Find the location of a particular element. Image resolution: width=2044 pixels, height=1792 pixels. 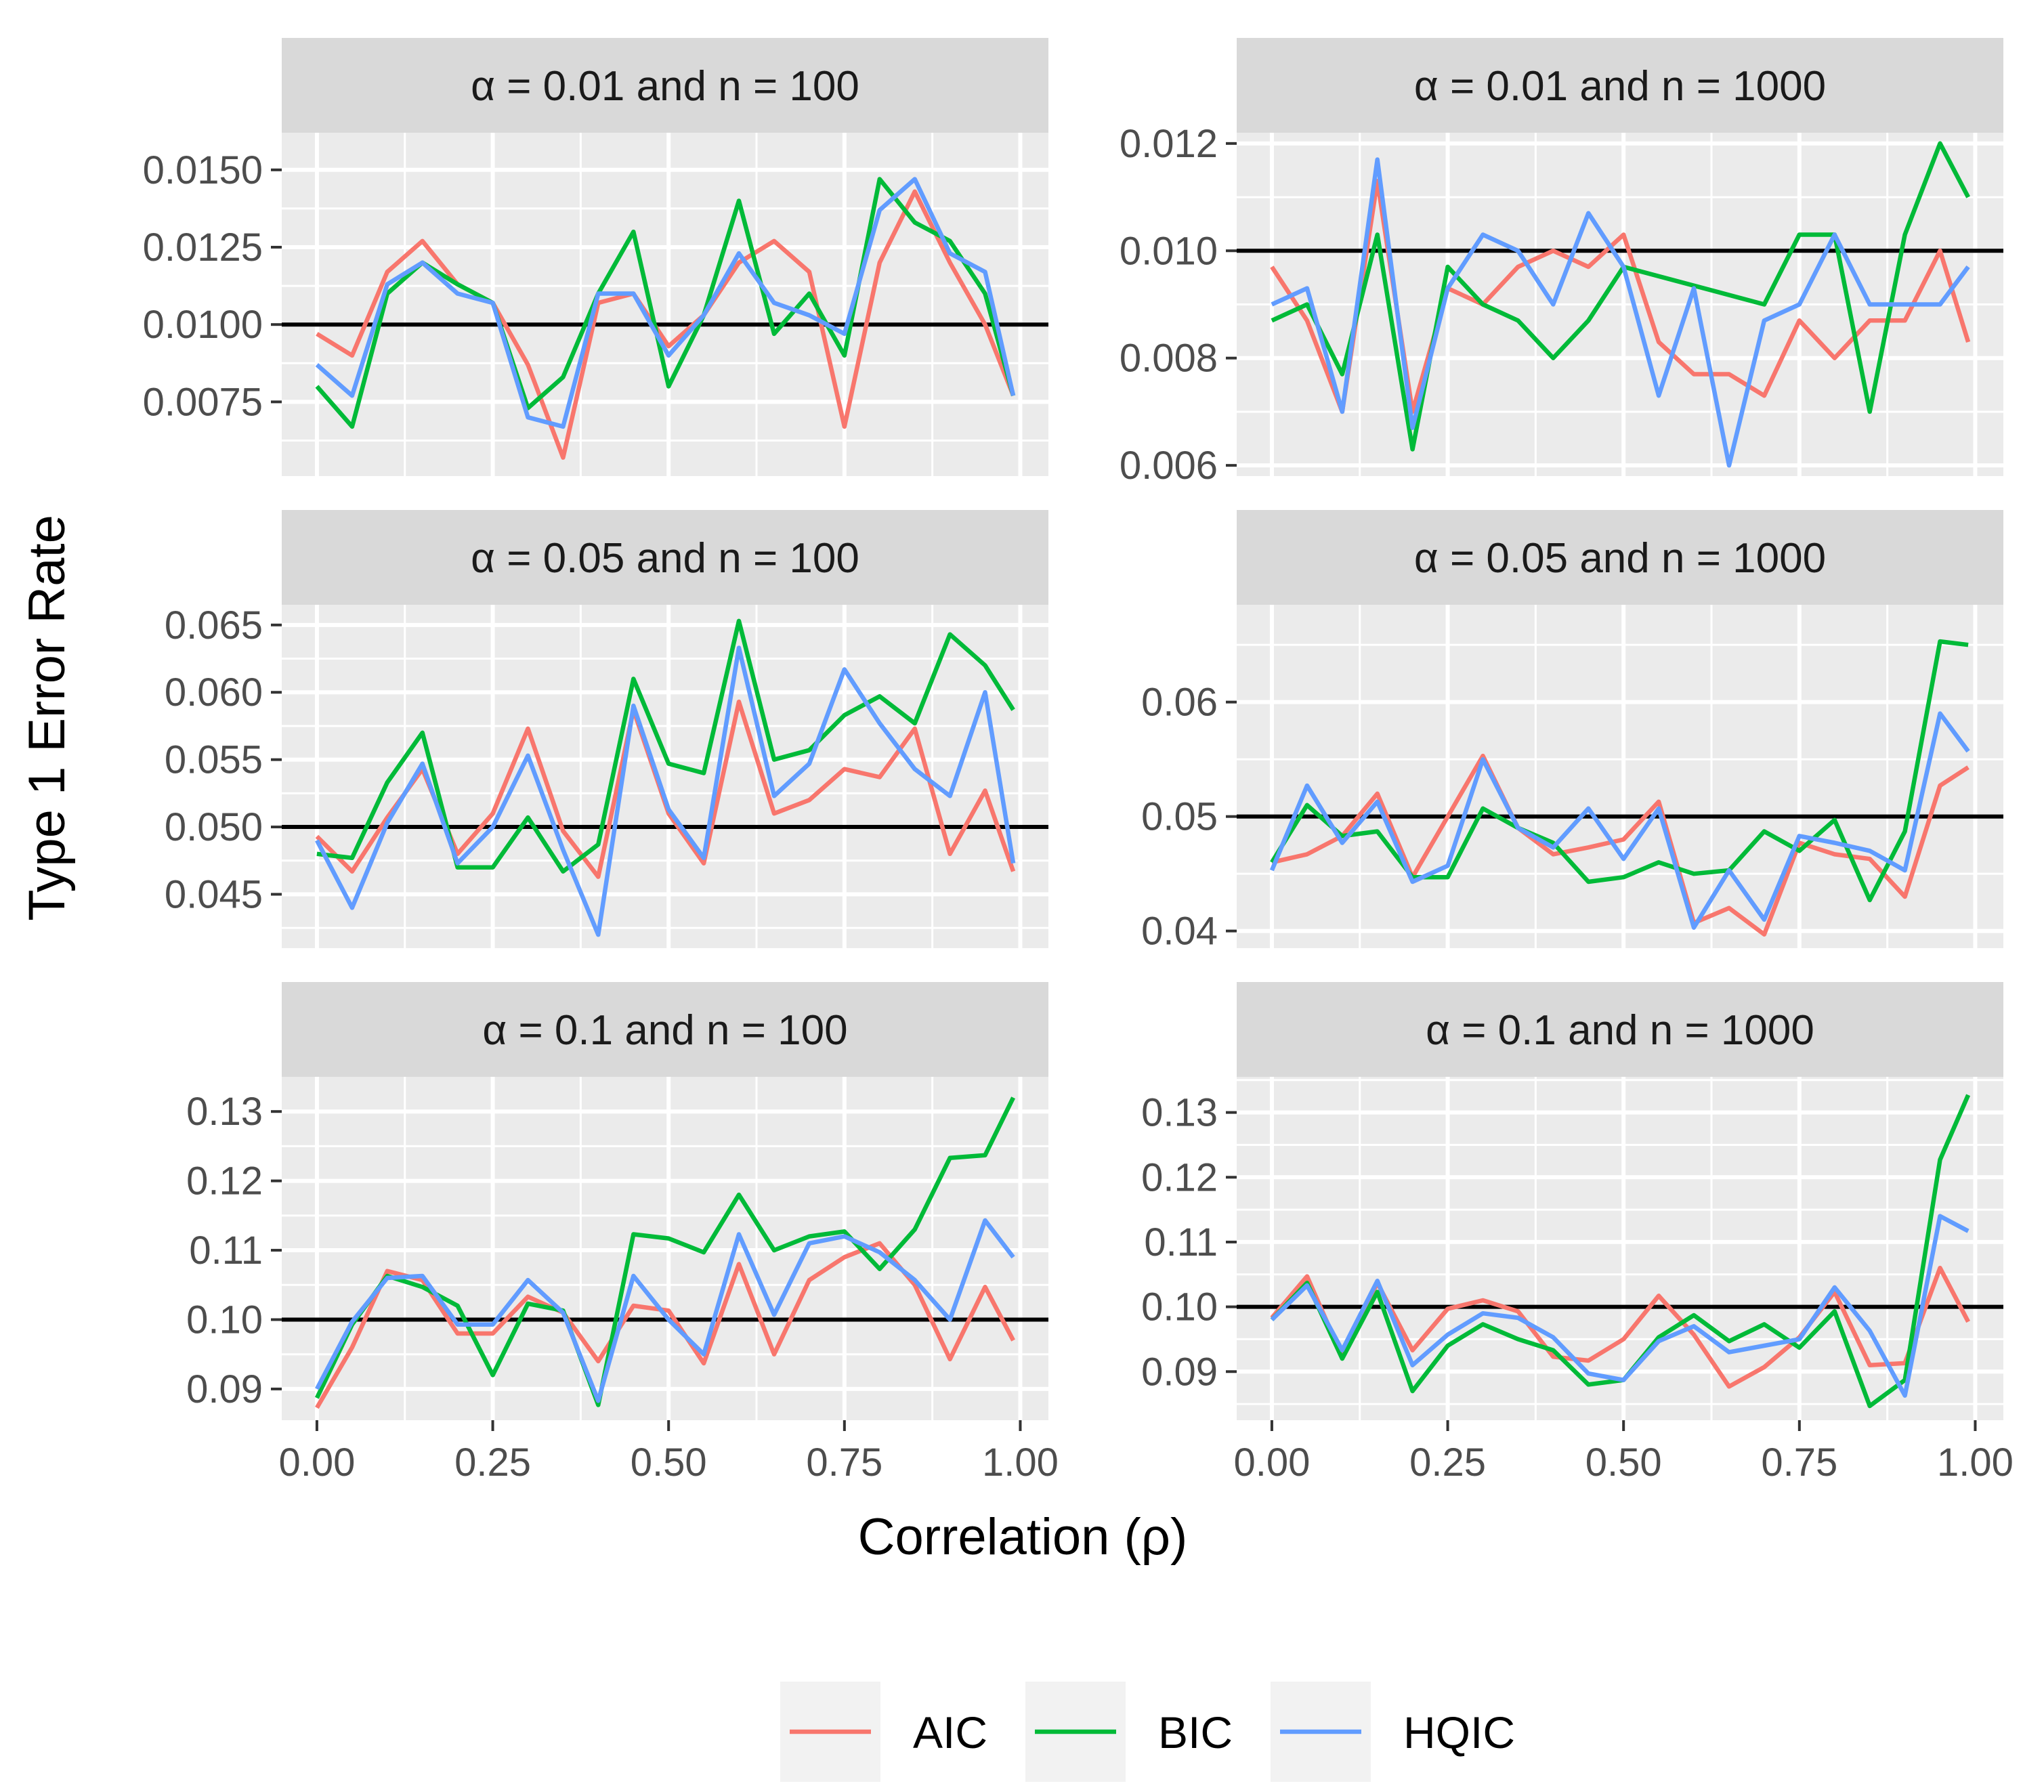

y-tick-label: 0.04 is located at coordinates (1179, 932).